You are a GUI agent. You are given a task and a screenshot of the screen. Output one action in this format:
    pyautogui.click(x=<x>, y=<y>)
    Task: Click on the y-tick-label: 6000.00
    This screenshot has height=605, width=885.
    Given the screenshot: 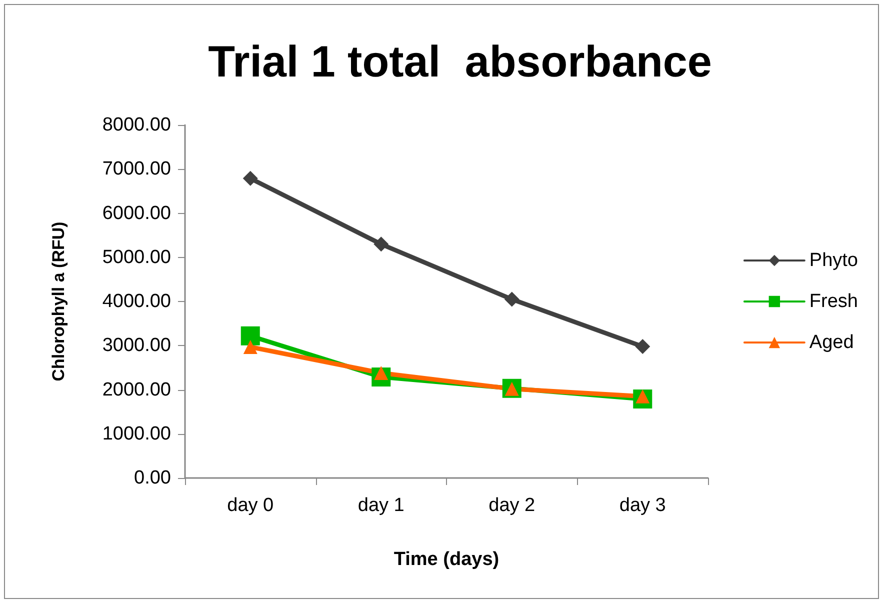 What is the action you would take?
    pyautogui.click(x=136, y=213)
    